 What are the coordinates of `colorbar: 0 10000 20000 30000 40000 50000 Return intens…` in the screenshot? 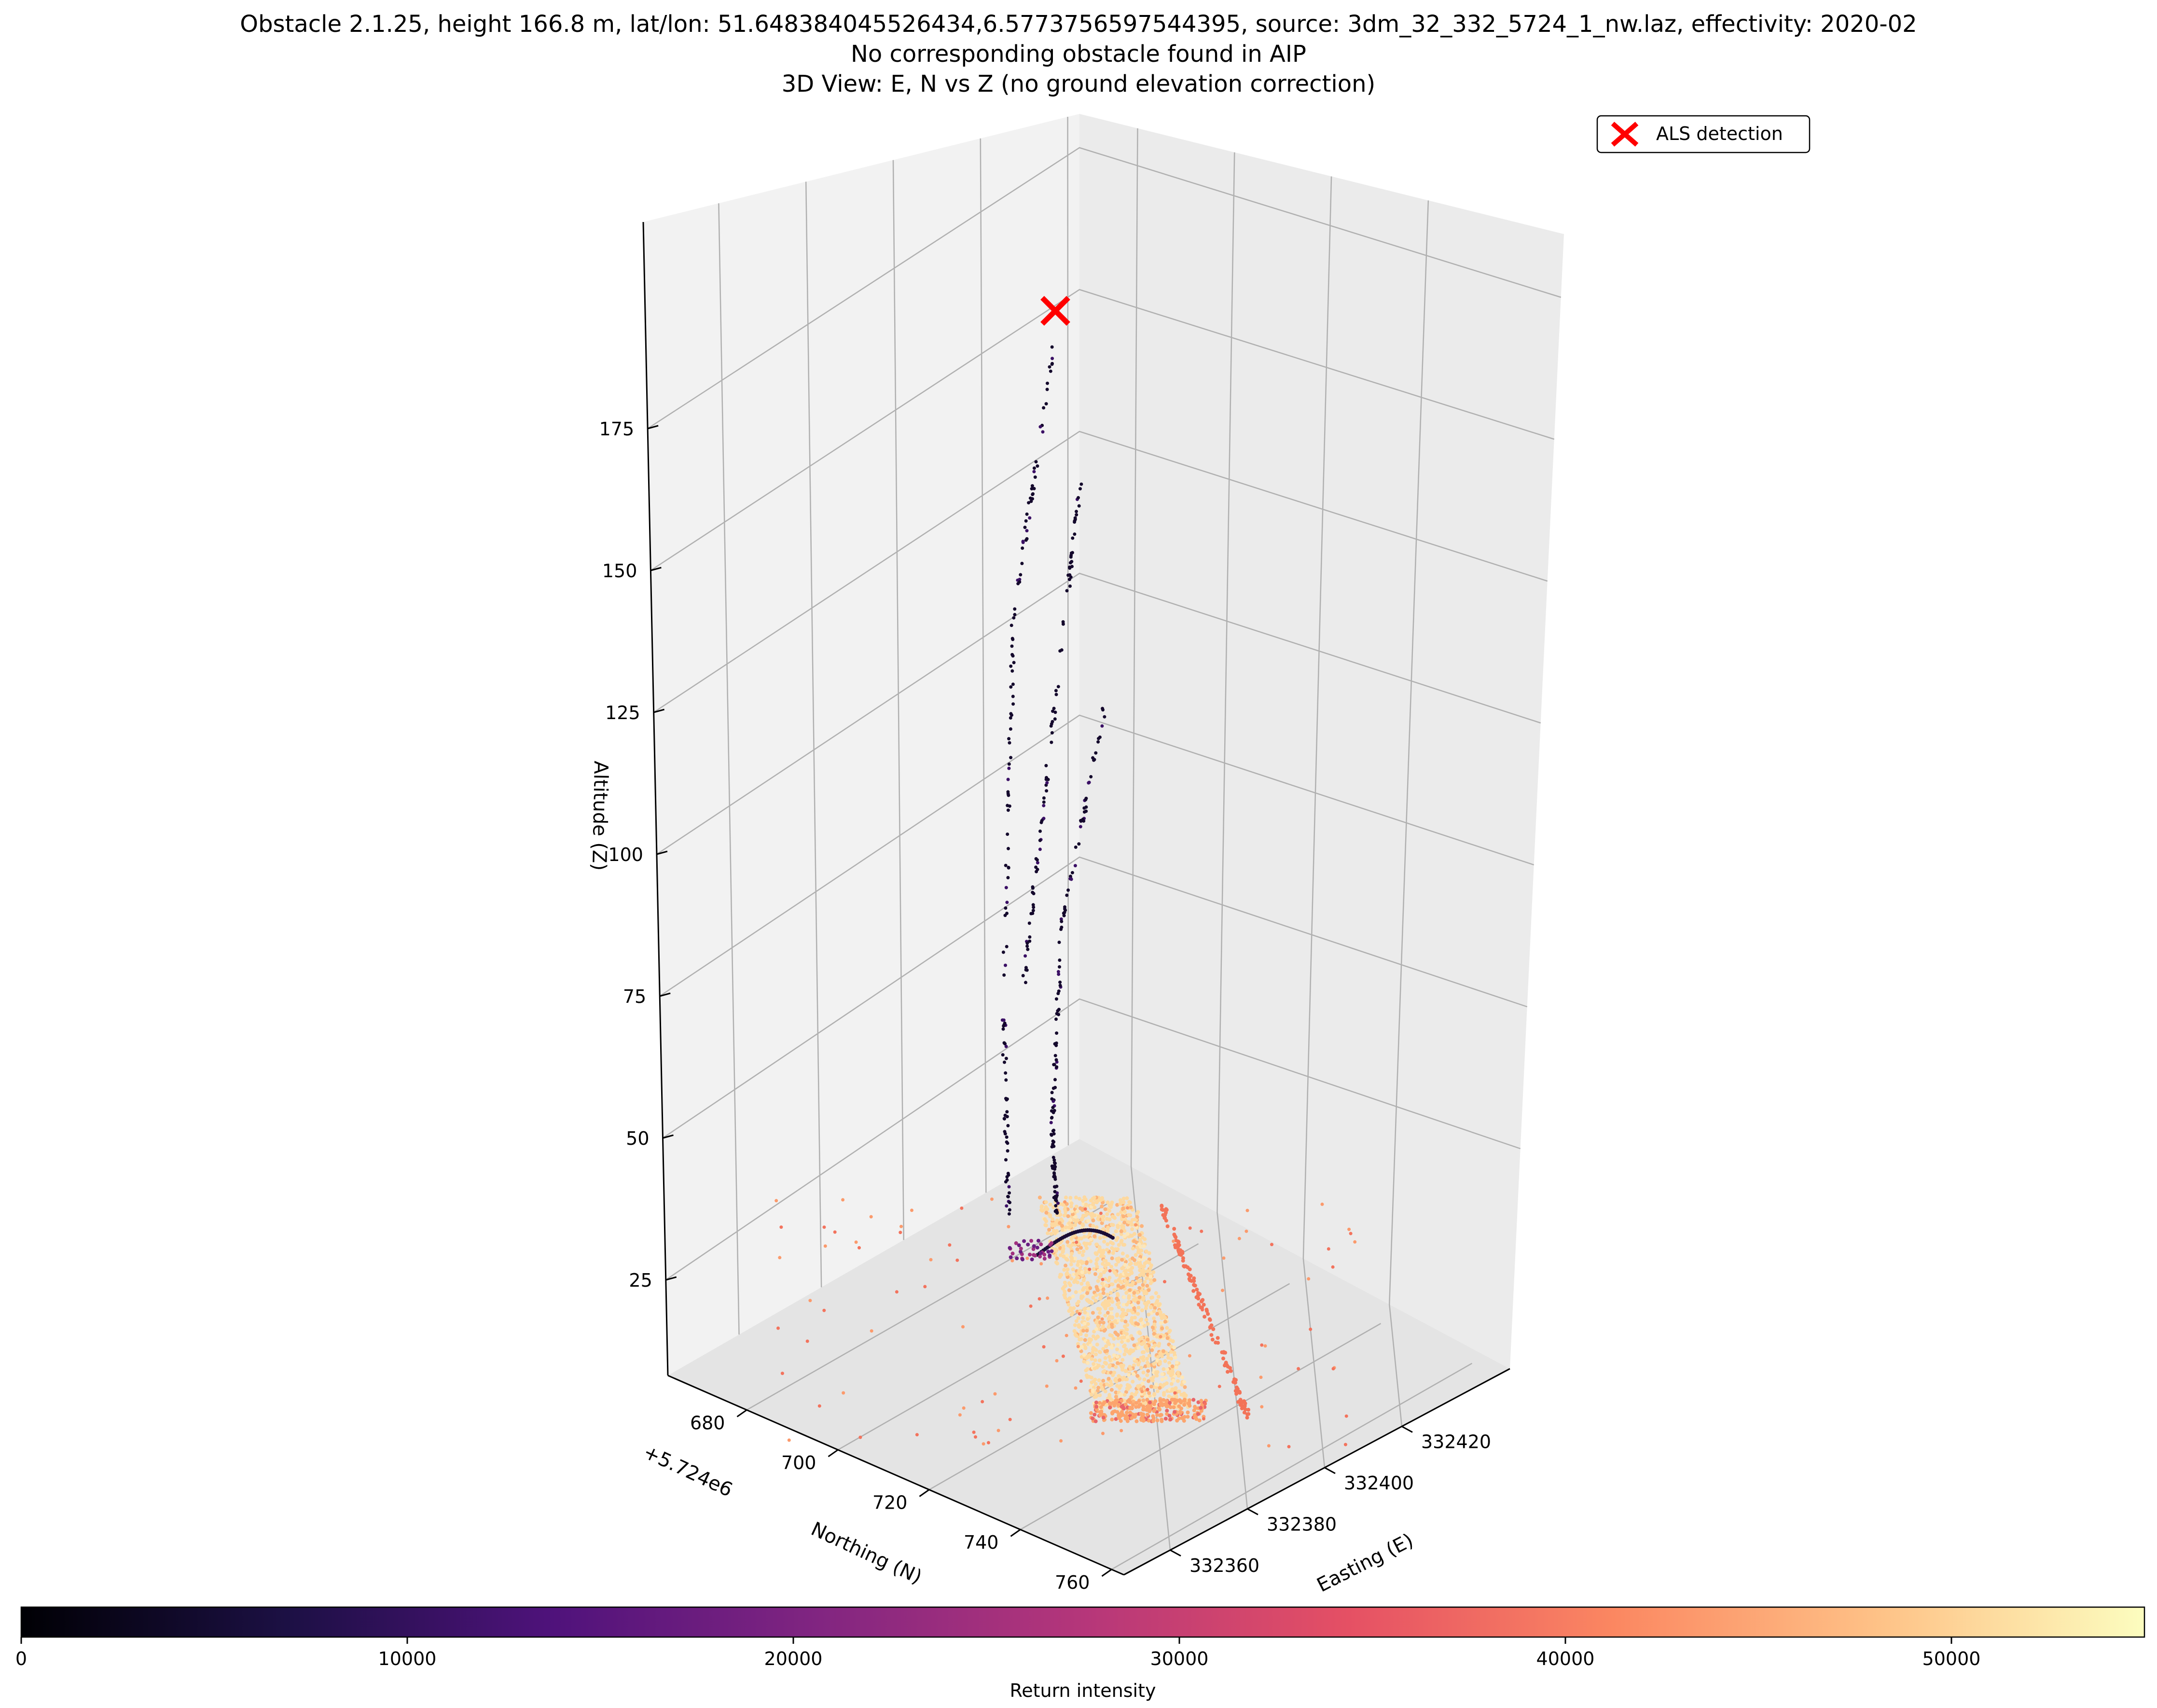 It's located at (1080, 1653).